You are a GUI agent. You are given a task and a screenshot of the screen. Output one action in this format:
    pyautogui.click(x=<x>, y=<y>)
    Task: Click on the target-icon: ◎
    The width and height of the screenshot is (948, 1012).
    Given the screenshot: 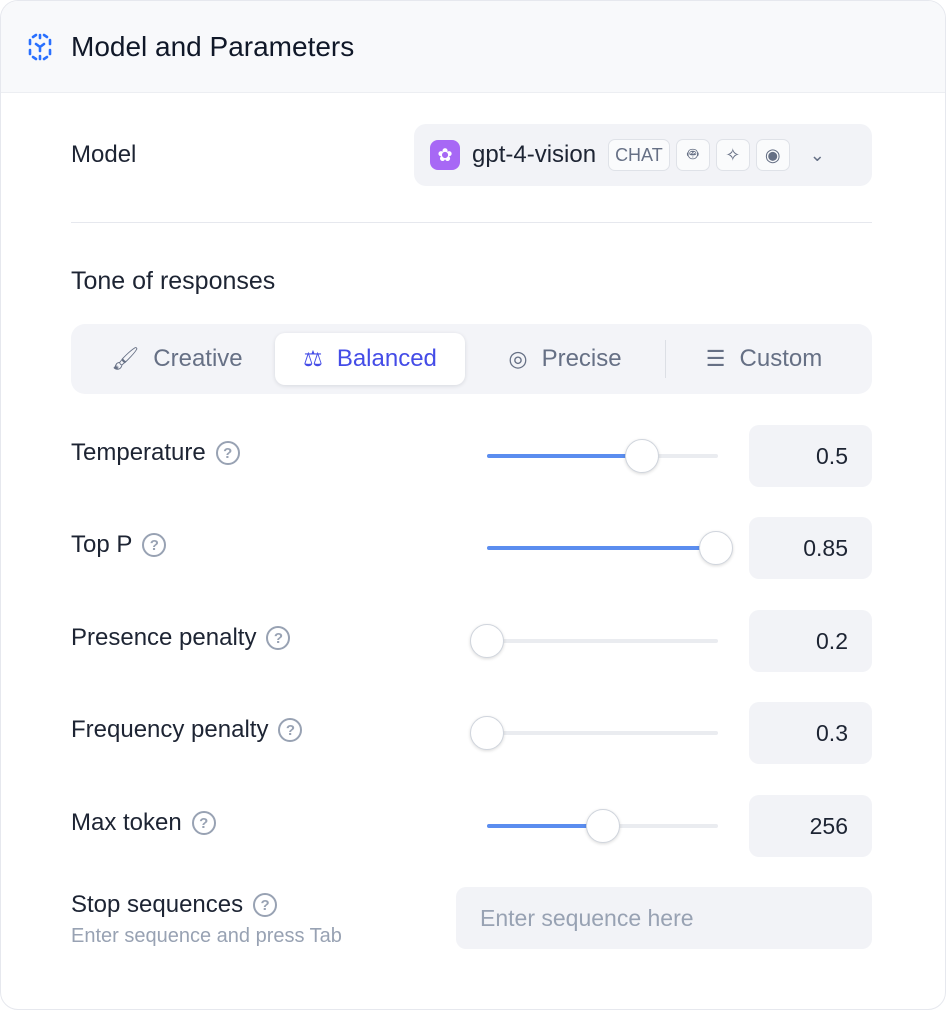 What is the action you would take?
    pyautogui.click(x=518, y=358)
    